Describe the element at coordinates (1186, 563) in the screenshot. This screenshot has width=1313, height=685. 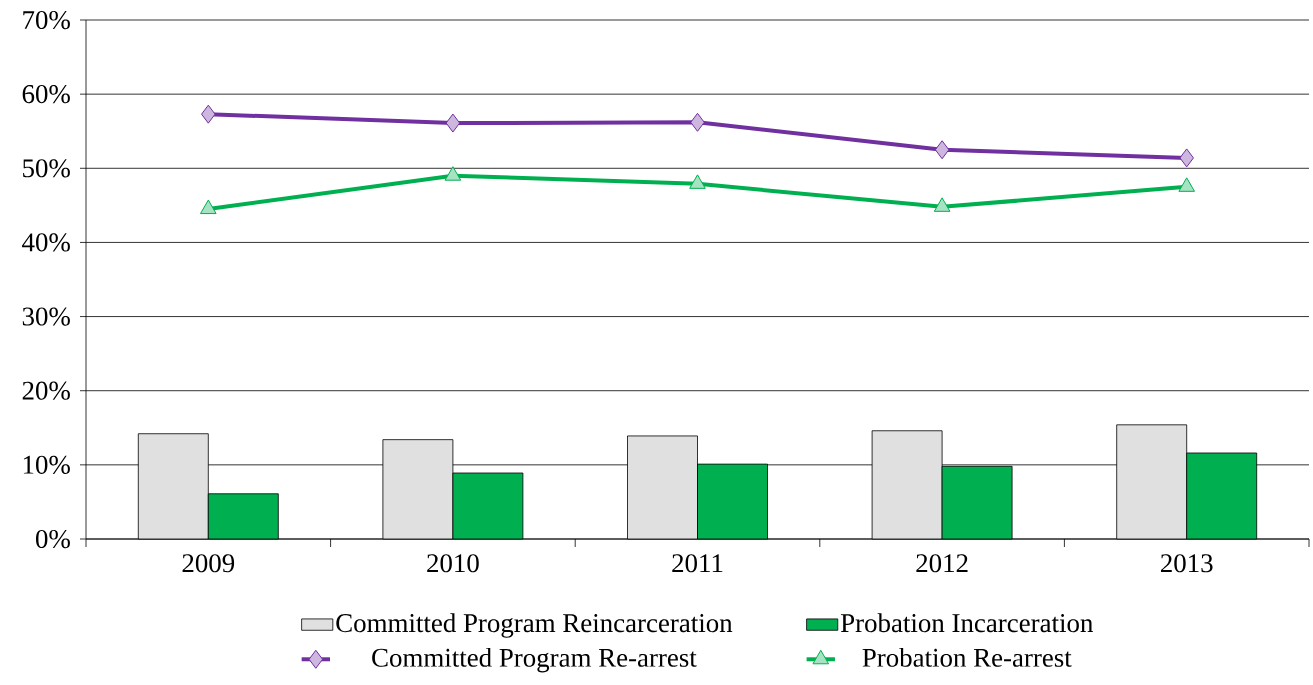
I see `x-tick-label: 2013` at that location.